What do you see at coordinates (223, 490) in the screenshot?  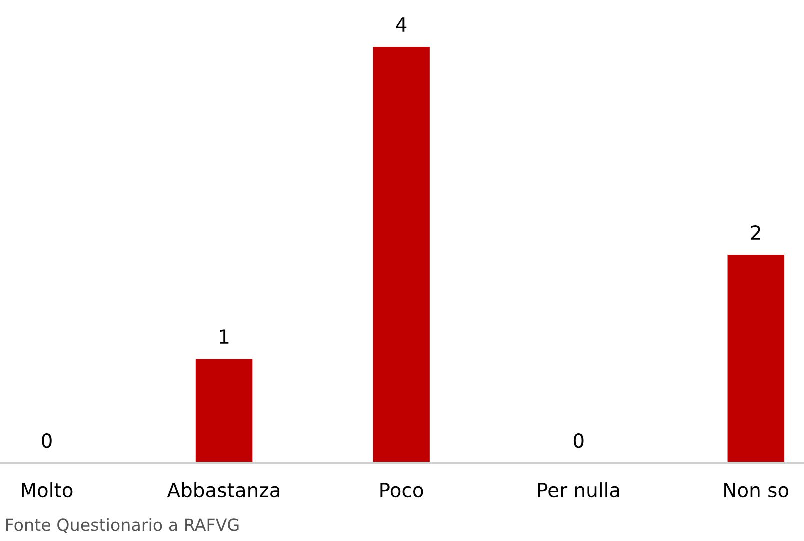 I see `x-tick-label: Abbastanza` at bounding box center [223, 490].